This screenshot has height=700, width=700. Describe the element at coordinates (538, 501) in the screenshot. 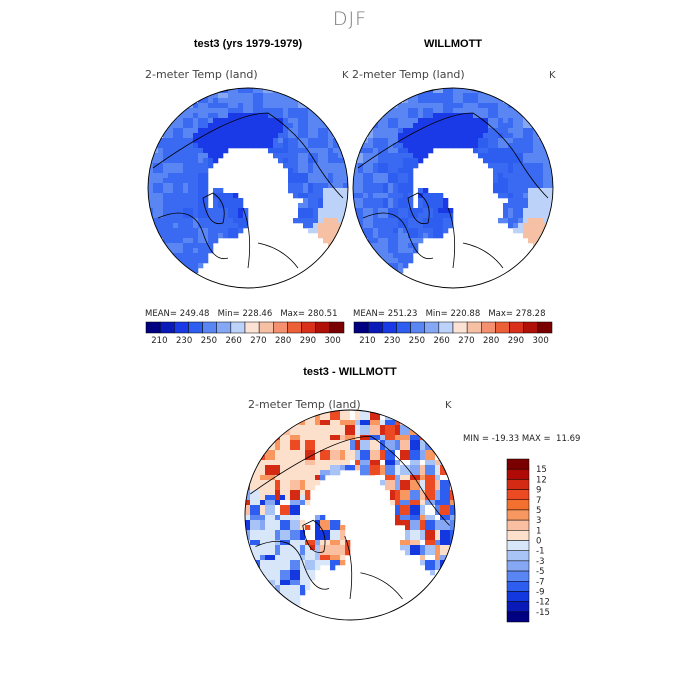

I see `colorbar-3-tick-label: 7` at that location.